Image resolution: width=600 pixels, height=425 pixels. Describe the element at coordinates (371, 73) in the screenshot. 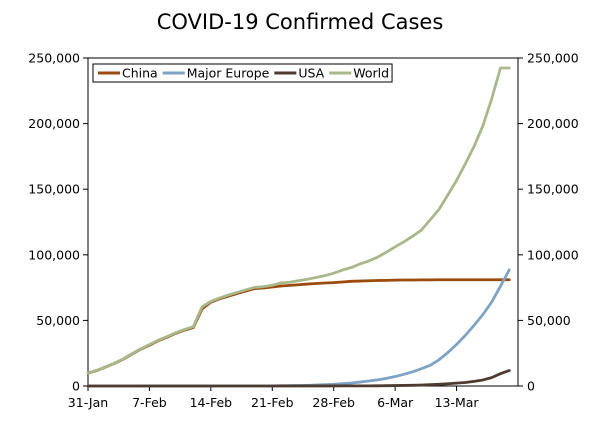

I see `legend-label-world: World` at that location.